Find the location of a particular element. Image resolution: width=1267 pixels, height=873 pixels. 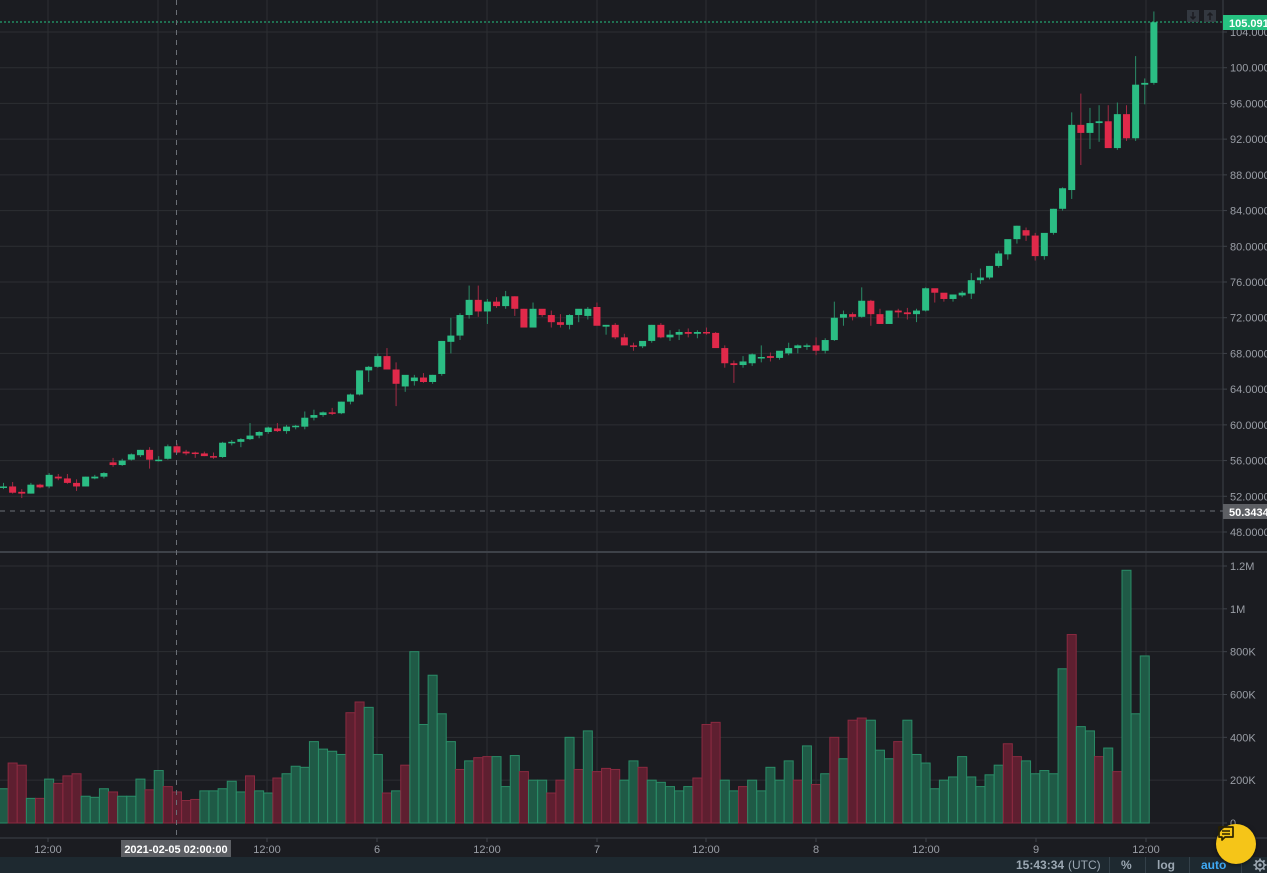

price-tick-label: 100.0000 is located at coordinates (1248, 69).